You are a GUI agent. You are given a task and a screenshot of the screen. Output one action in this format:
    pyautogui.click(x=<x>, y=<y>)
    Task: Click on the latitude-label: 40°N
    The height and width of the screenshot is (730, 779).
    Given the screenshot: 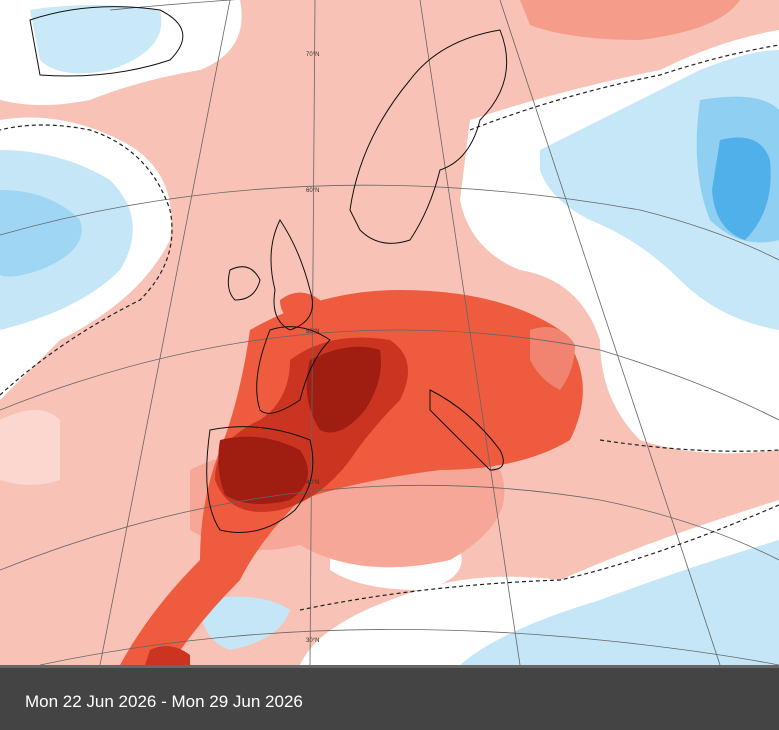 What is the action you would take?
    pyautogui.click(x=312, y=483)
    